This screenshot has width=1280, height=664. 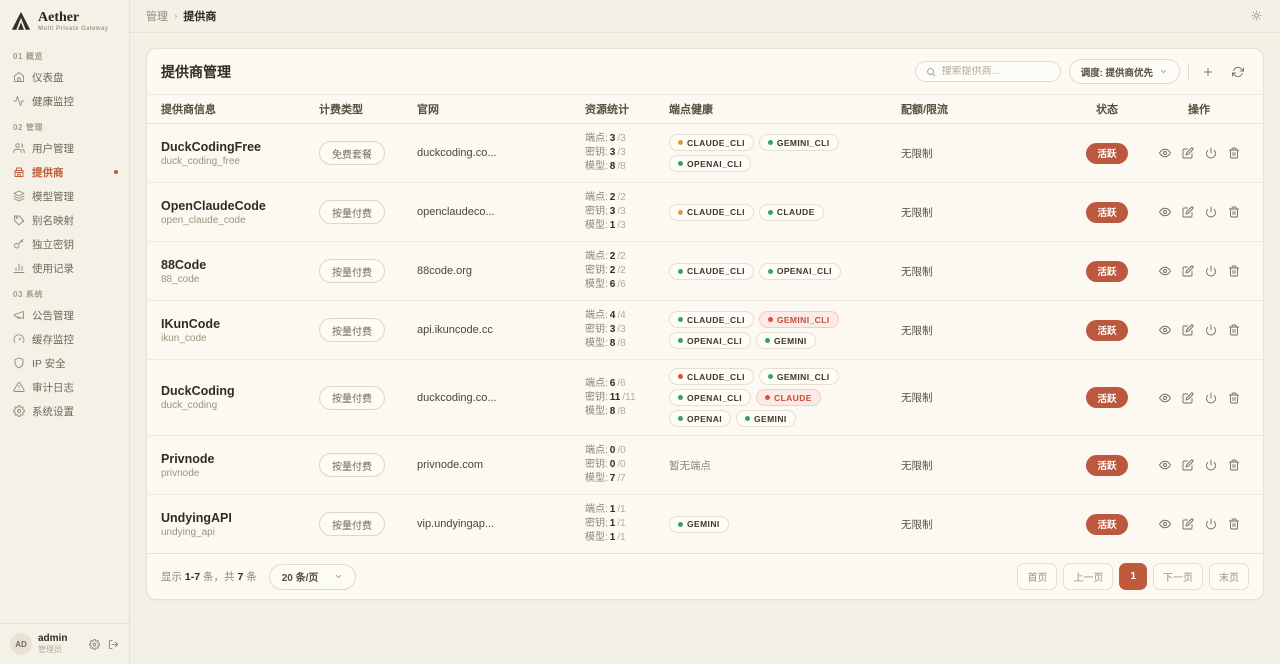 I want to click on sidebar-item-audit-logs: 审计日志, so click(x=64, y=387).